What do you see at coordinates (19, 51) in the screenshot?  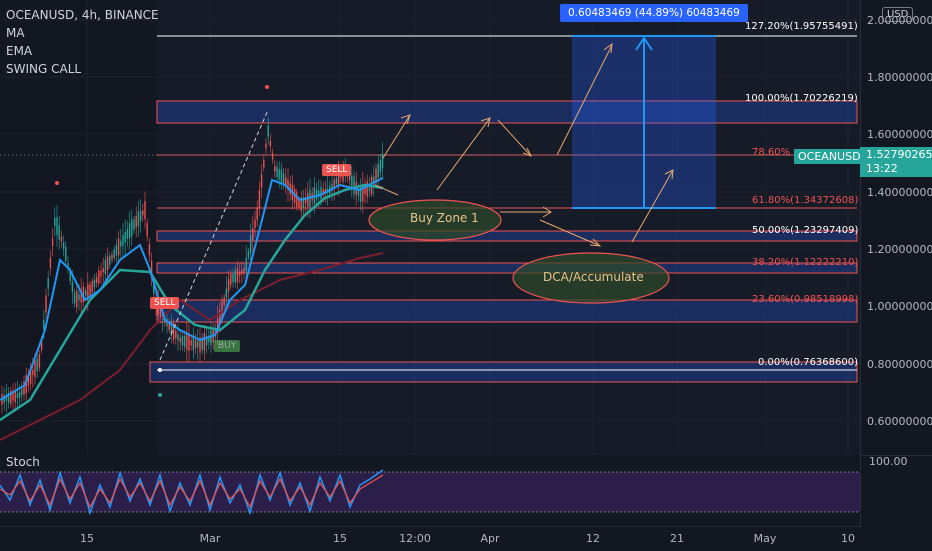 I see `indicator-ema: EMA` at bounding box center [19, 51].